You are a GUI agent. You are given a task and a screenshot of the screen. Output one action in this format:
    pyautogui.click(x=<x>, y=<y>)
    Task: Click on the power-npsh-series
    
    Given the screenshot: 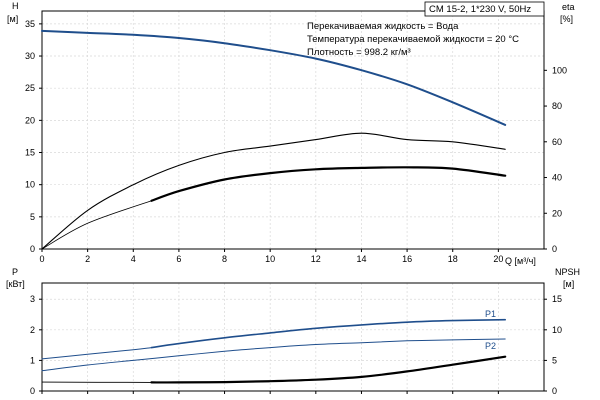 What is the action you would take?
    pyautogui.click(x=274, y=351)
    